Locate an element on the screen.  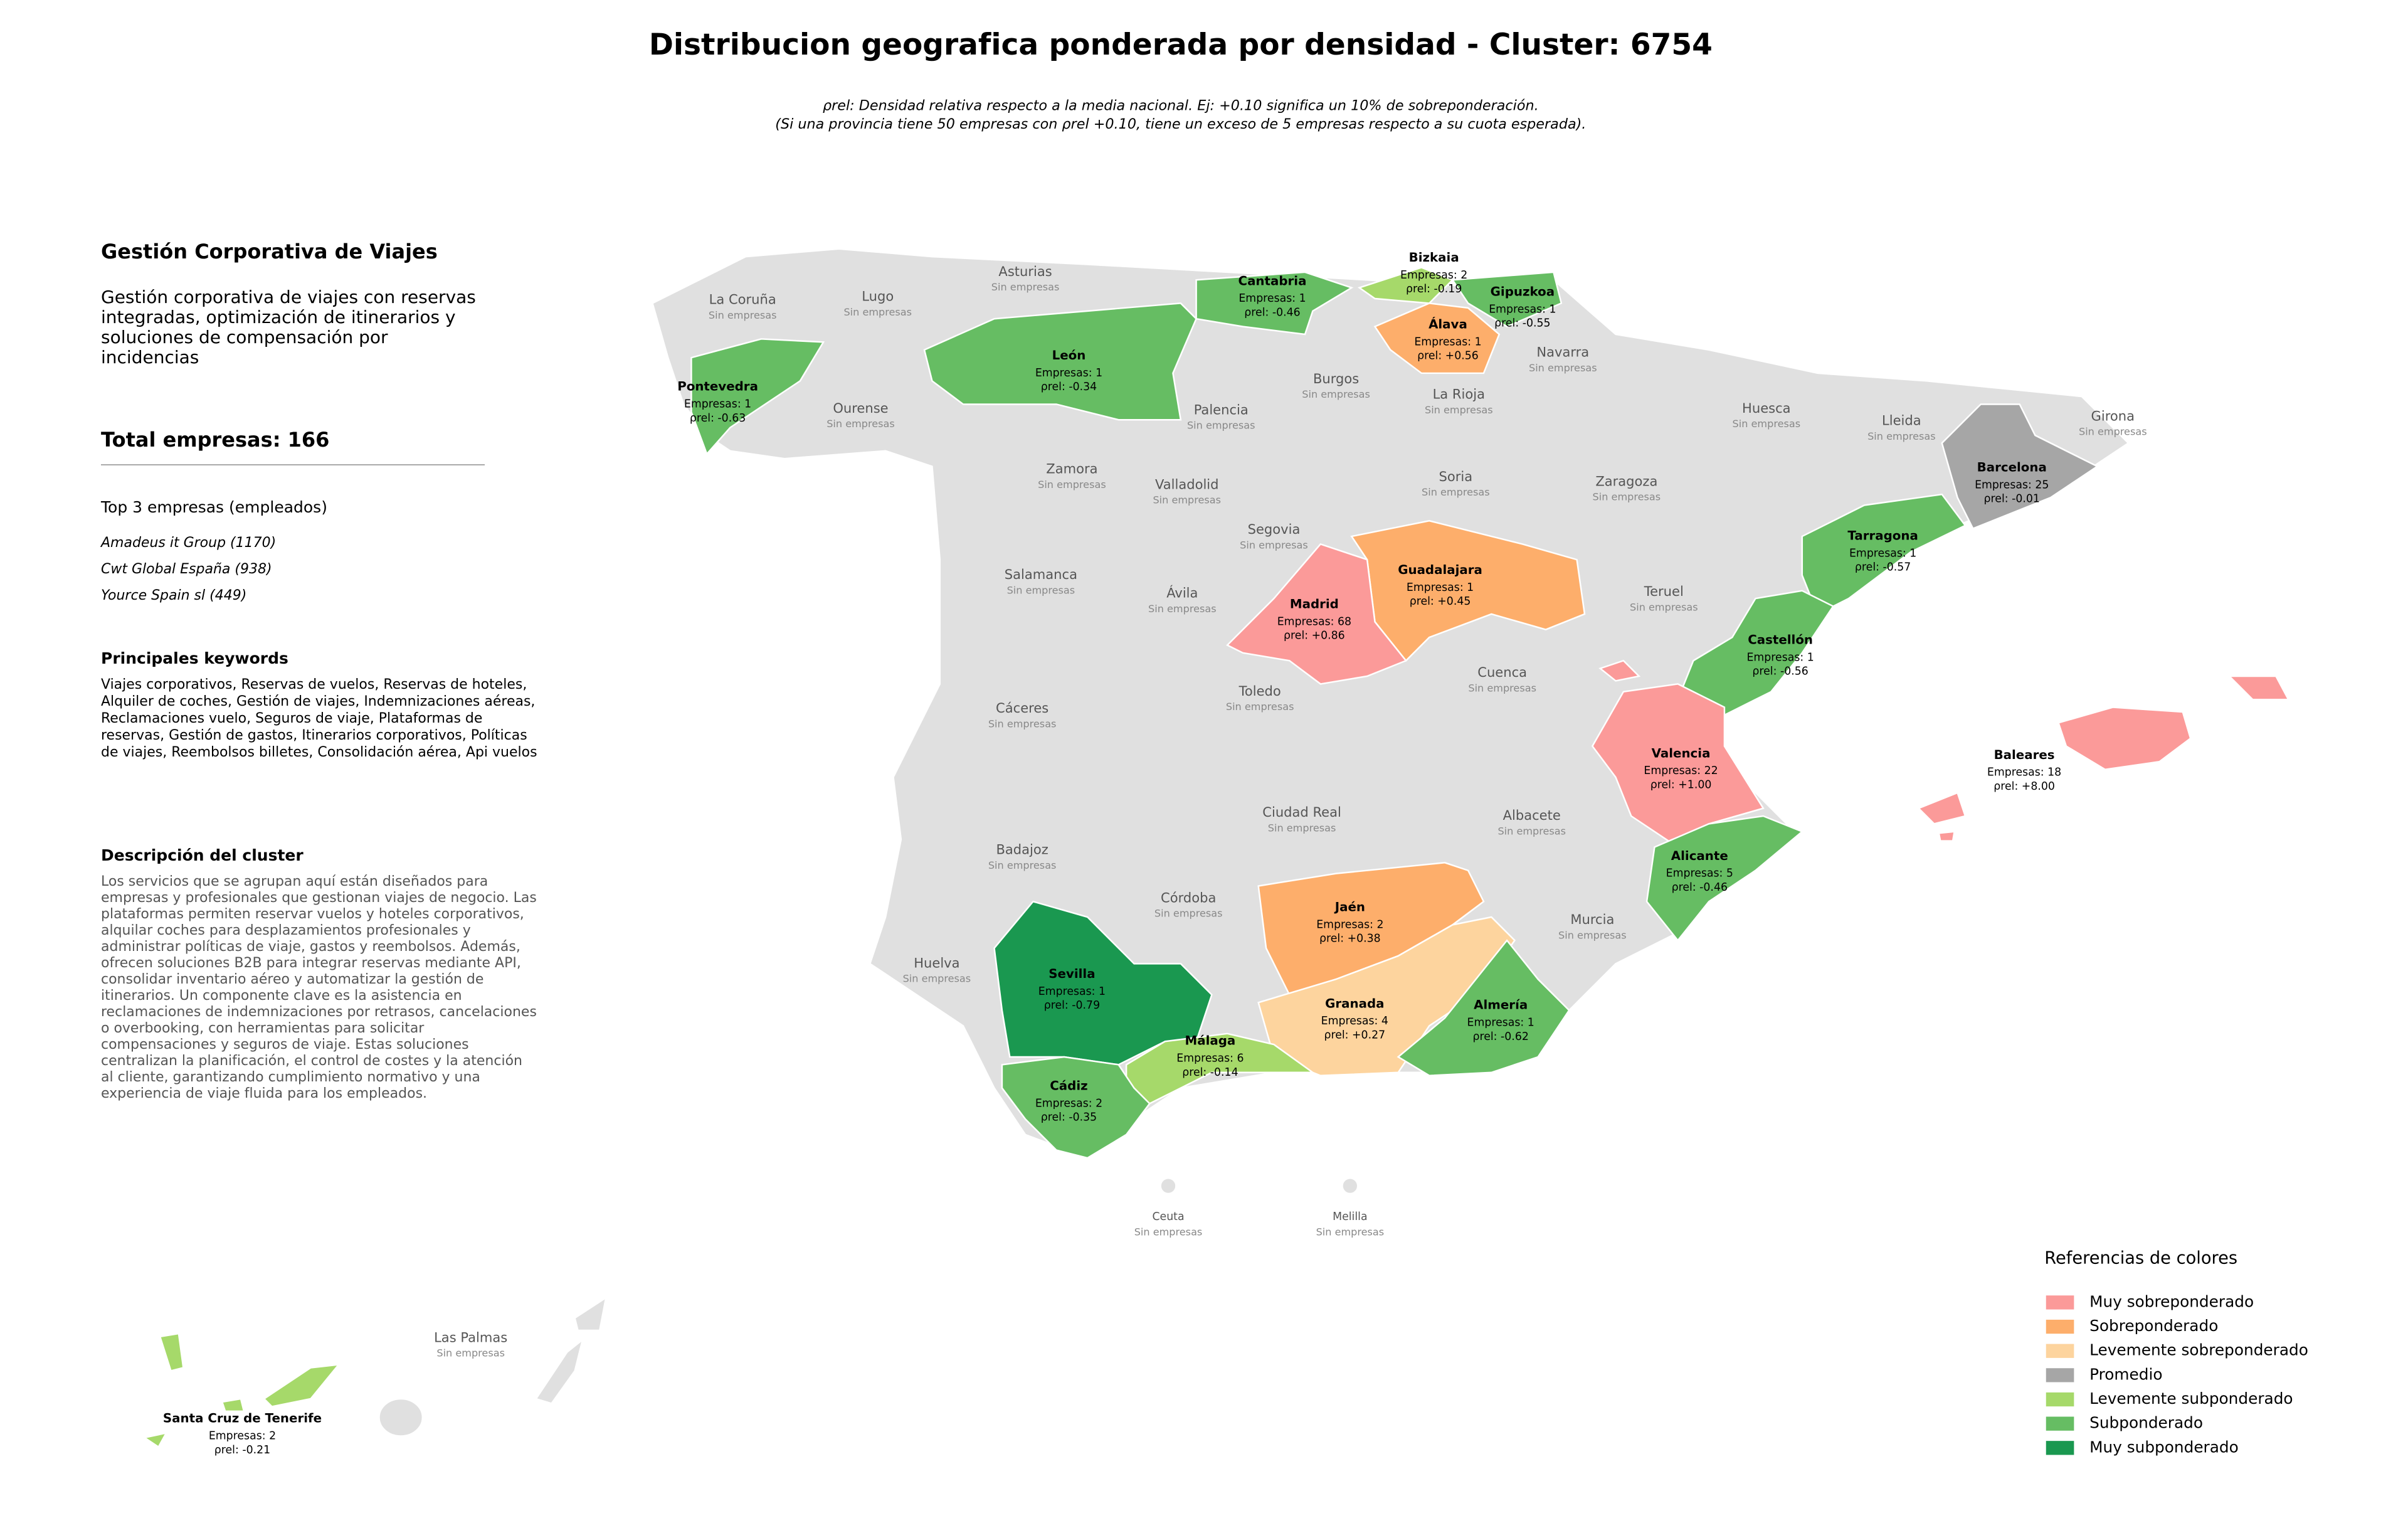
province-rho: ρrel: -0.35 is located at coordinates (1069, 1118).